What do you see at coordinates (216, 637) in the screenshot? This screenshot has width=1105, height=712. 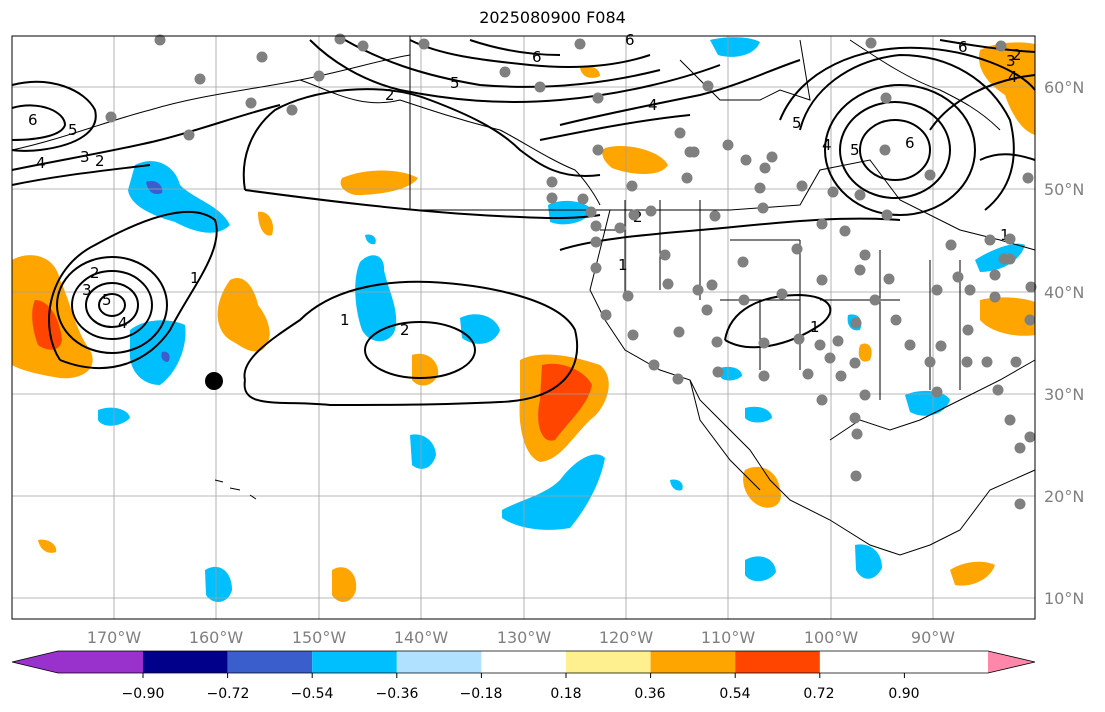 I see `lon-label: 160°W` at bounding box center [216, 637].